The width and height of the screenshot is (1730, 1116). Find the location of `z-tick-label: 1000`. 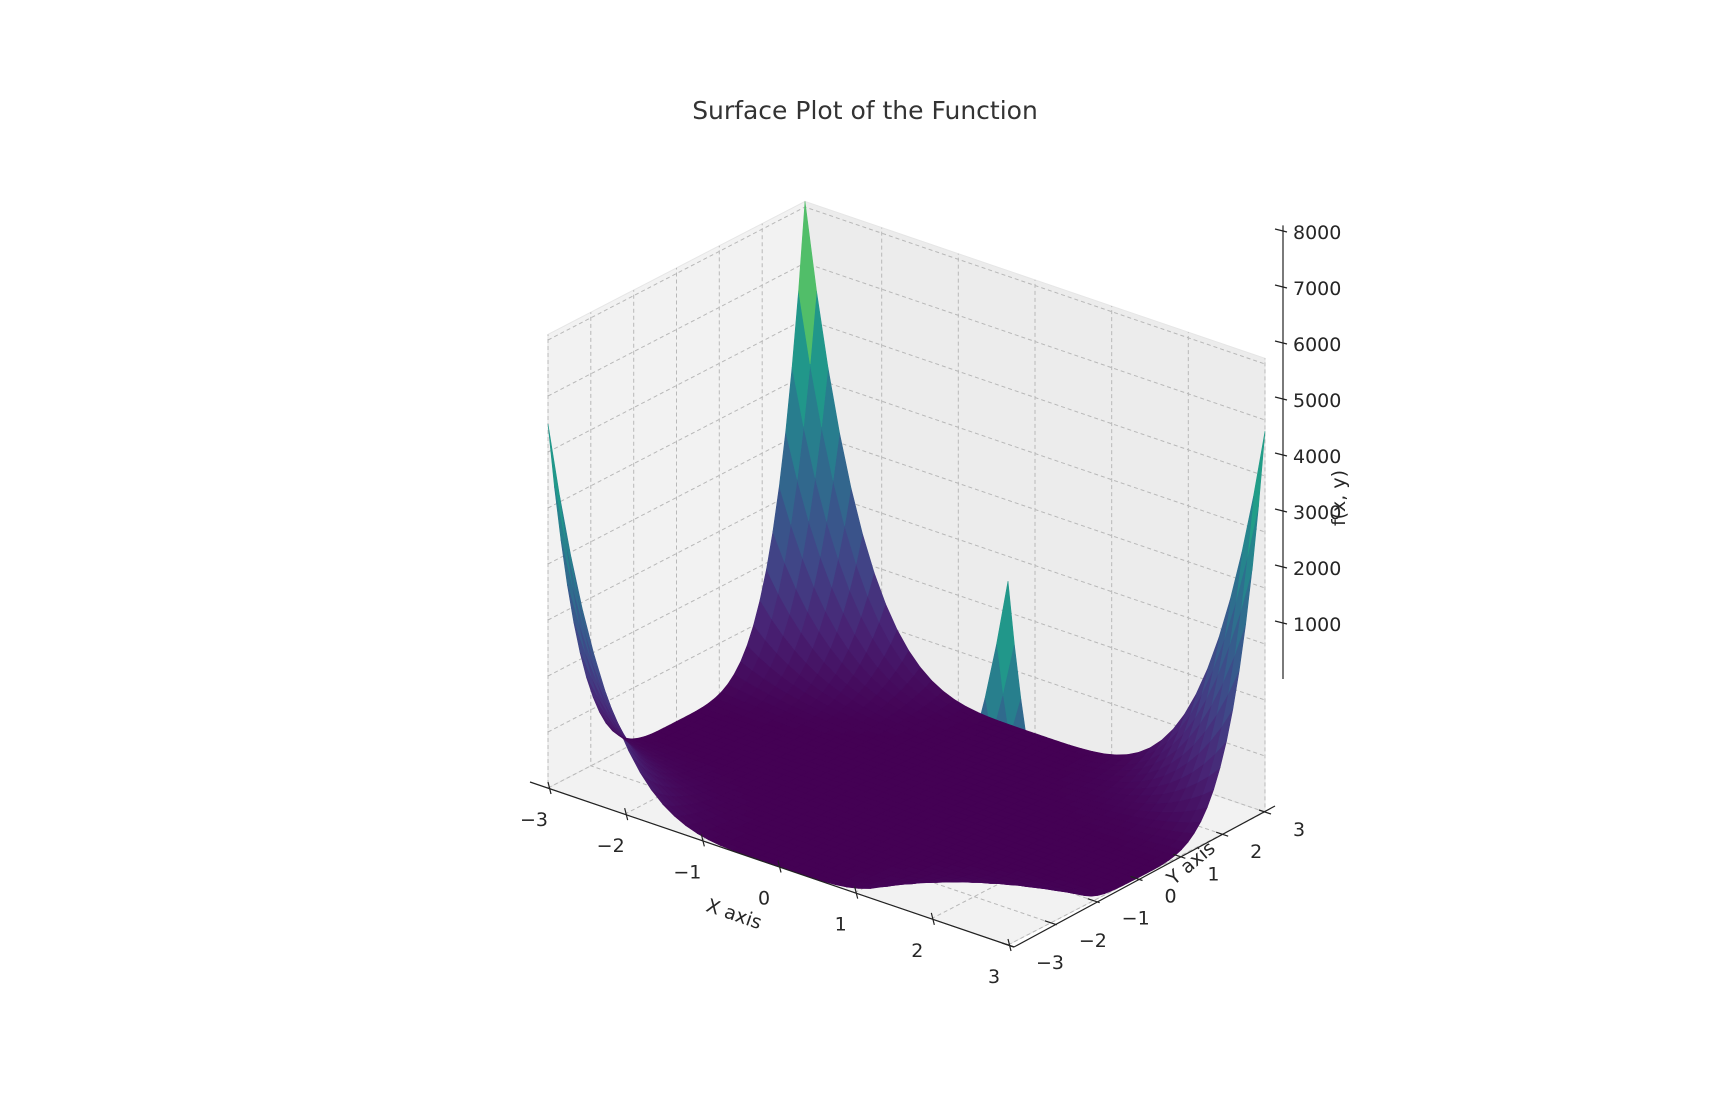

z-tick-label: 1000 is located at coordinates (1317, 625).